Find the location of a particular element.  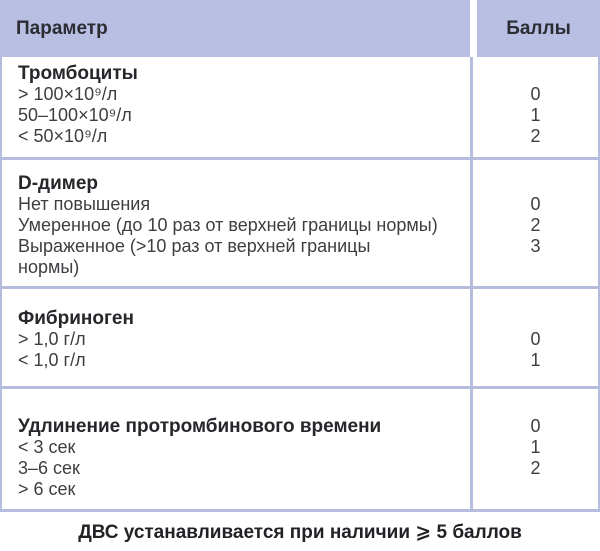

parameter-title-cell: Тромбоциты is located at coordinates (78, 73).